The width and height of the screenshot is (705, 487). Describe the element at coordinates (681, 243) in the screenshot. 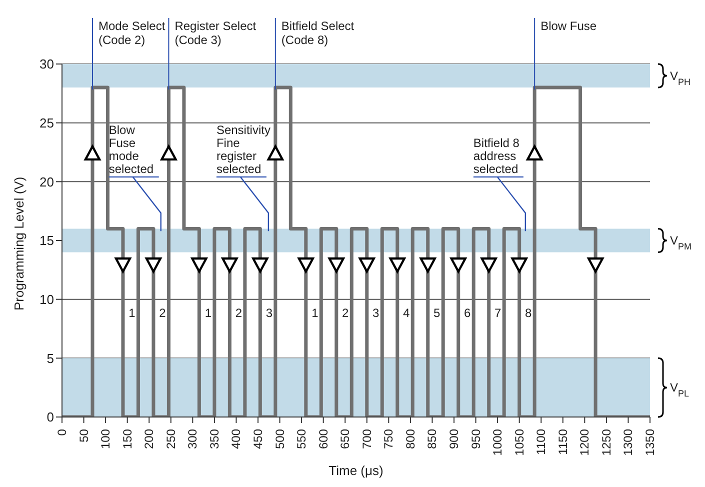

I see `band-label: V$_{PM}$` at that location.